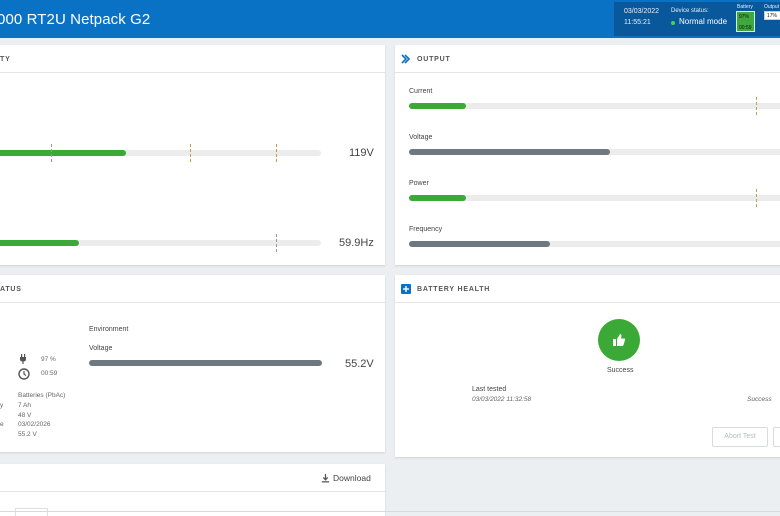 The image size is (780, 516). Describe the element at coordinates (25, 405) in the screenshot. I see `battery-capacity: 7 Ah` at that location.